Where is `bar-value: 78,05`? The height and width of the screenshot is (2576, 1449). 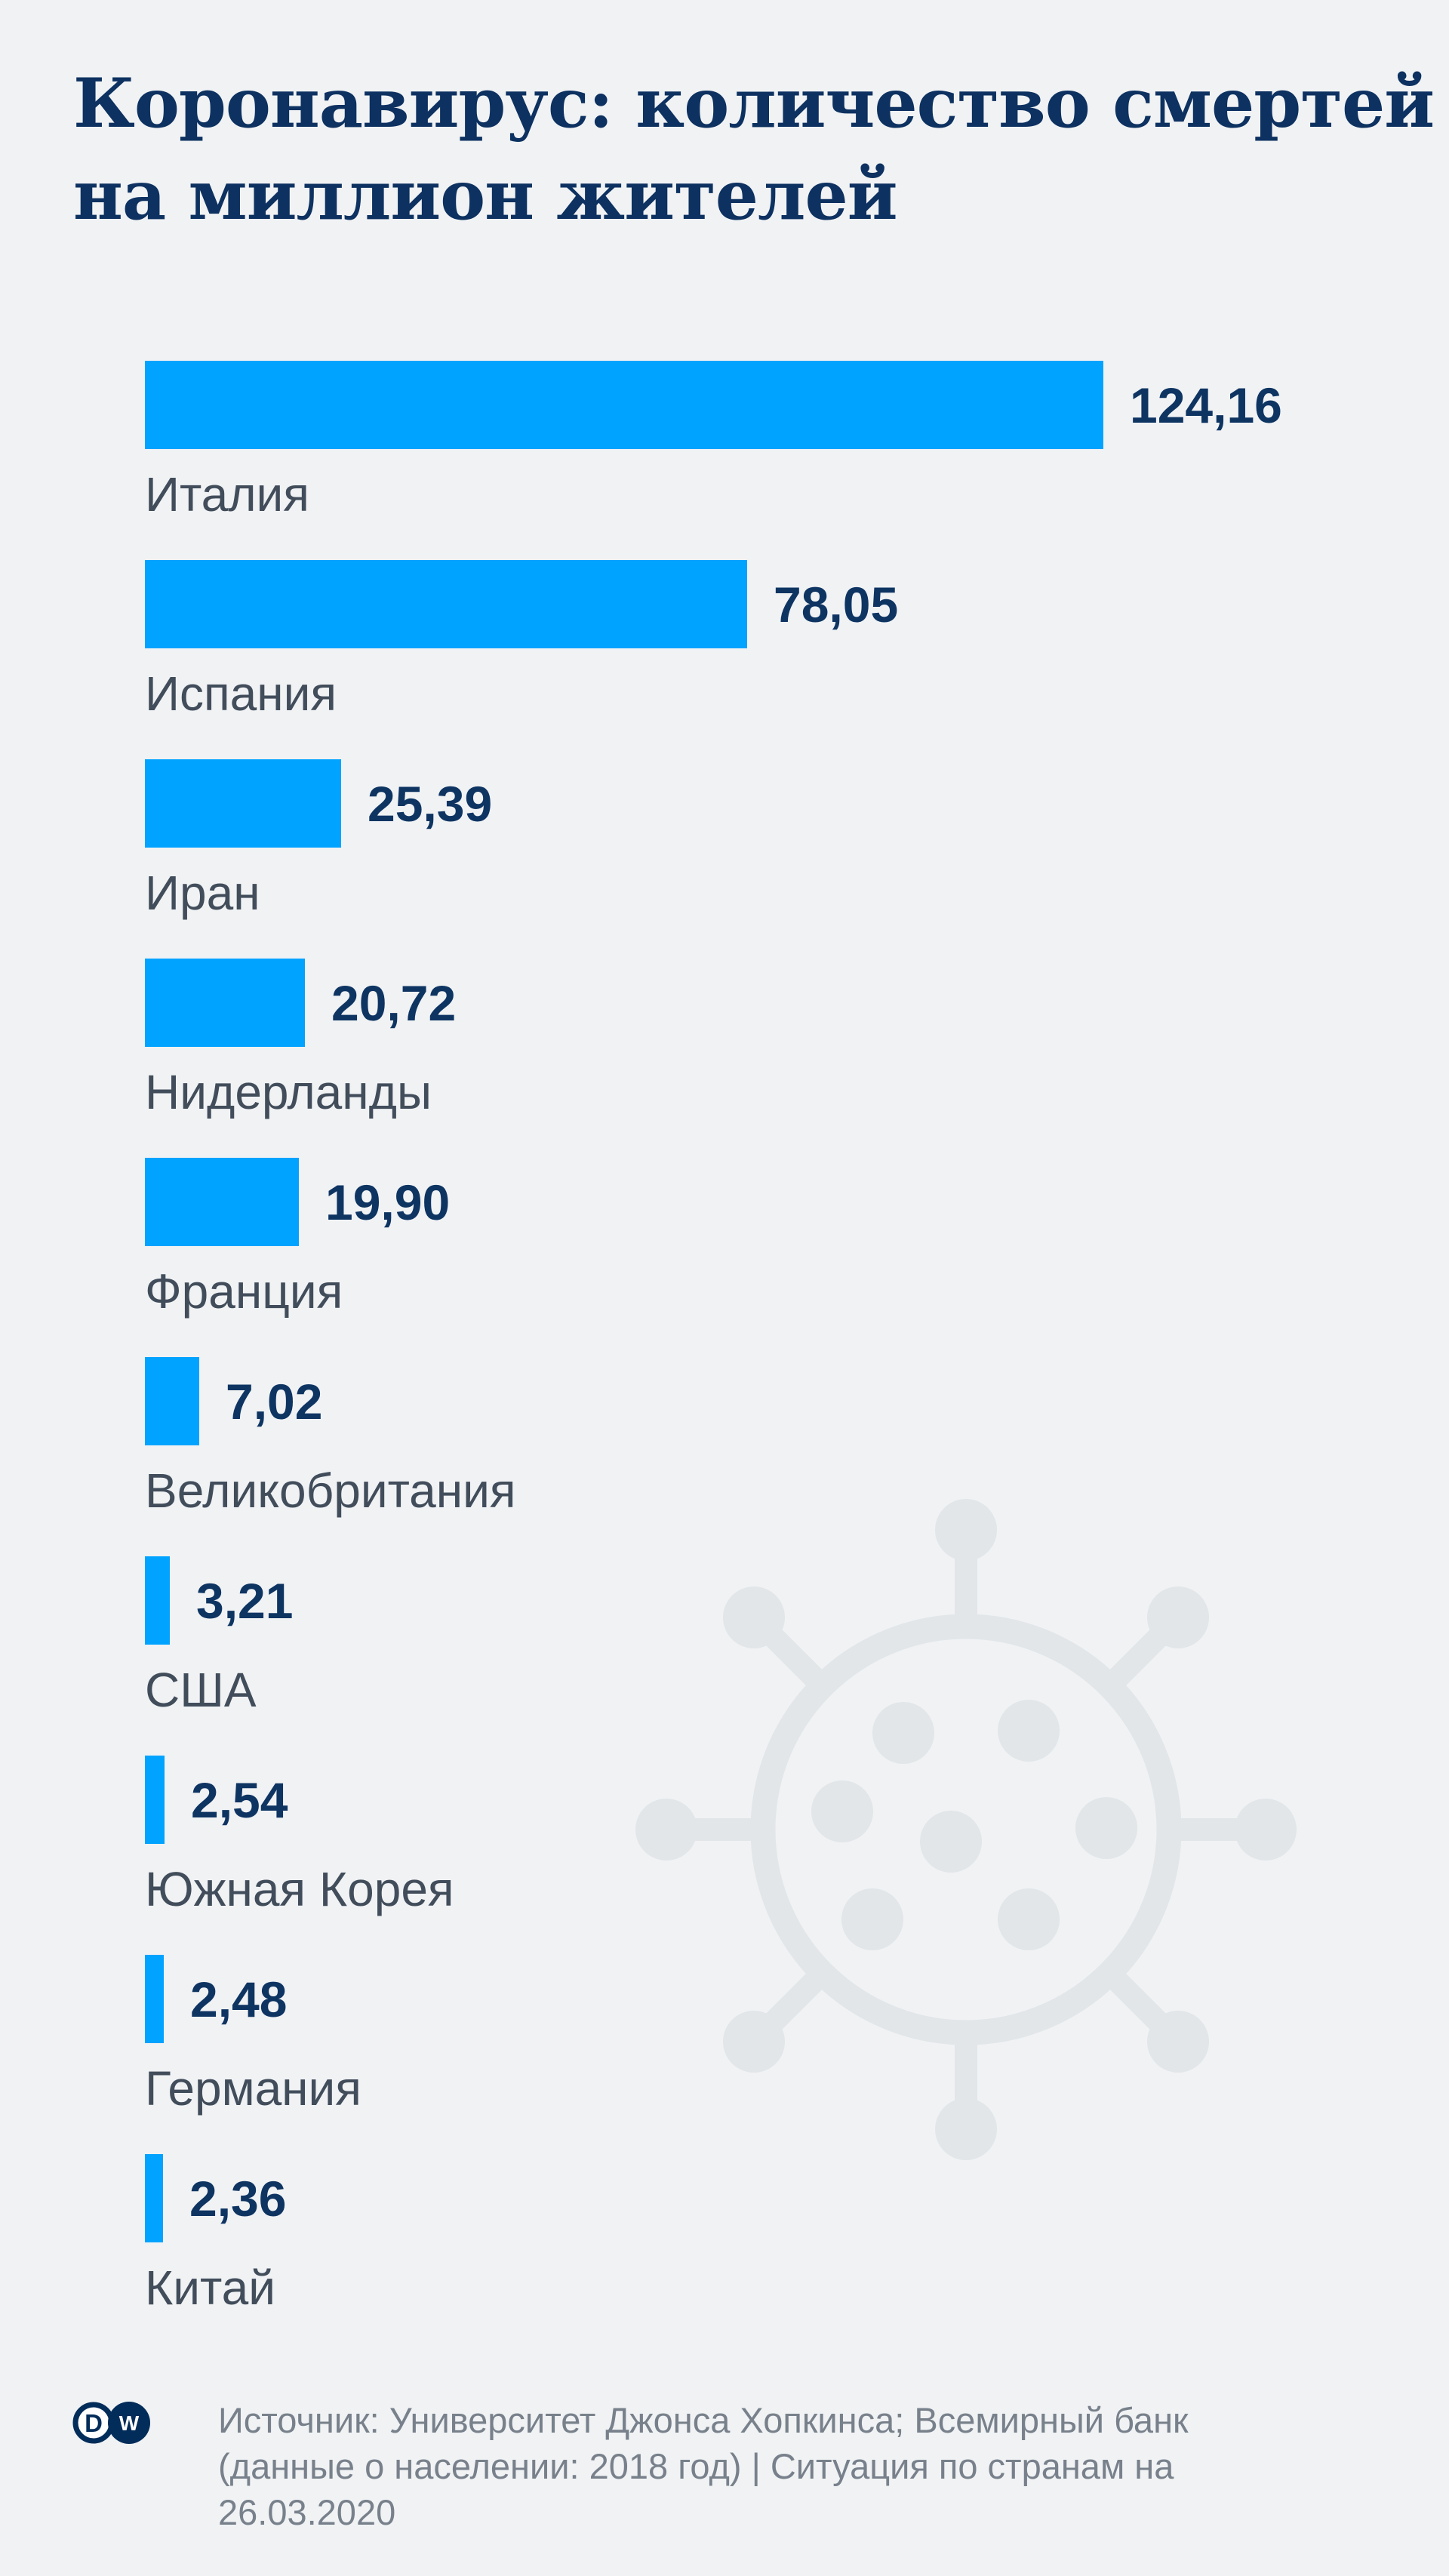
bar-value: 78,05 is located at coordinates (836, 604).